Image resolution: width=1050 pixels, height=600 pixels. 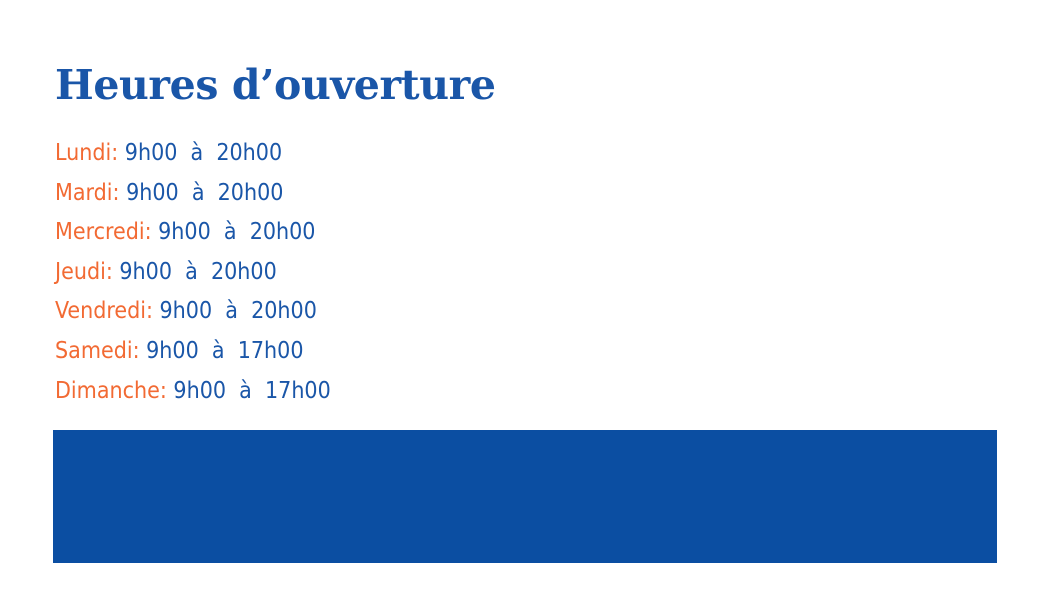 What do you see at coordinates (275, 85) in the screenshot?
I see `page-title: Heures d’ouverture` at bounding box center [275, 85].